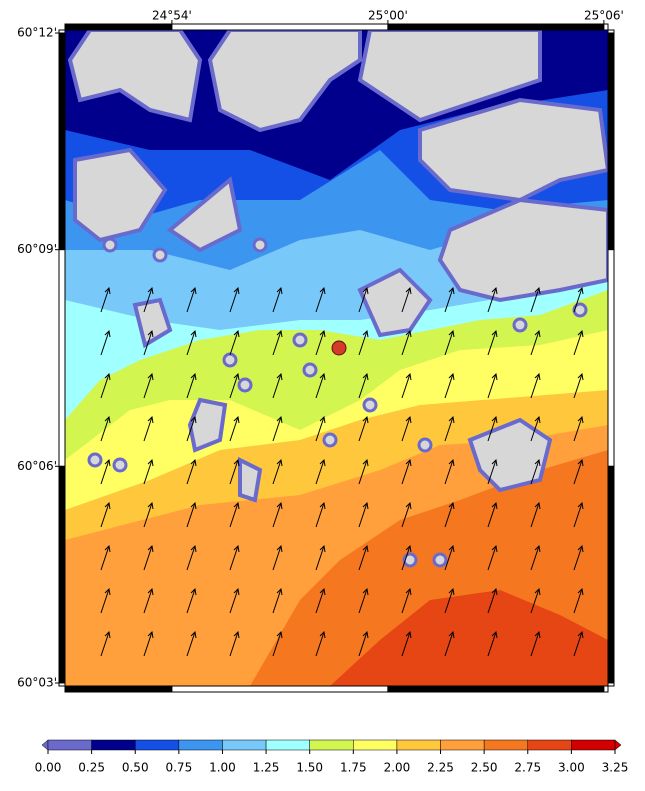 This screenshot has width=645, height=791. Describe the element at coordinates (178, 768) in the screenshot. I see `colorbar-tick-label: 0.75` at that location.